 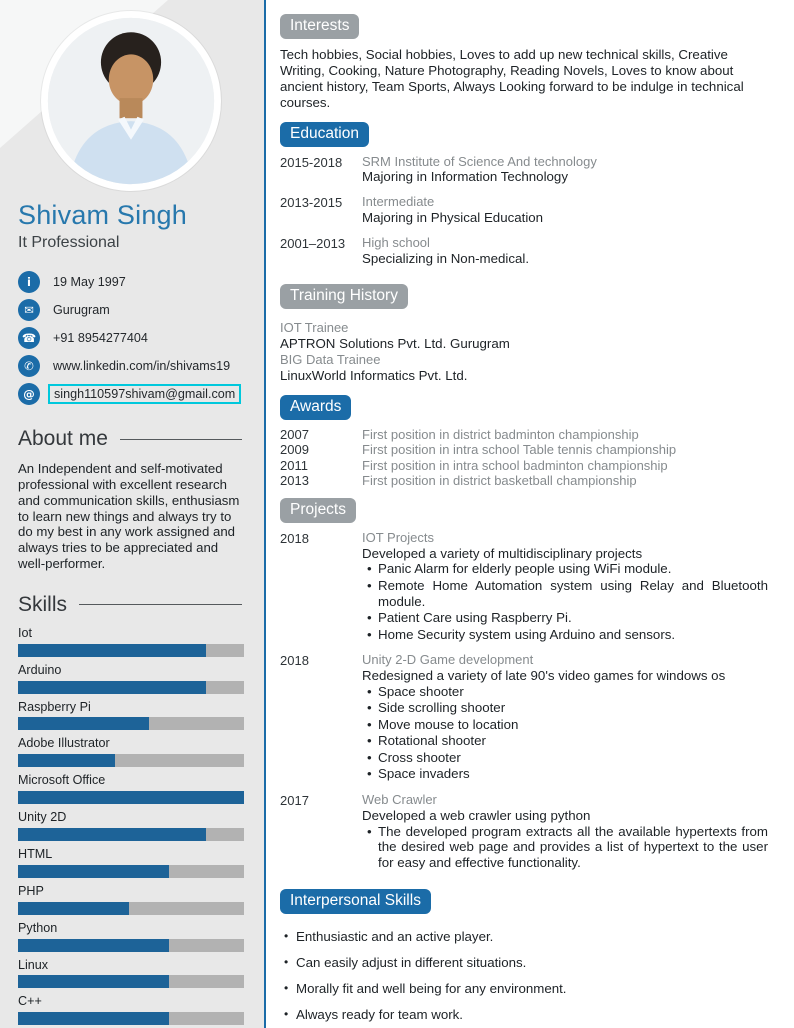 What do you see at coordinates (29, 393) in the screenshot?
I see `icon-glyph: @` at bounding box center [29, 393].